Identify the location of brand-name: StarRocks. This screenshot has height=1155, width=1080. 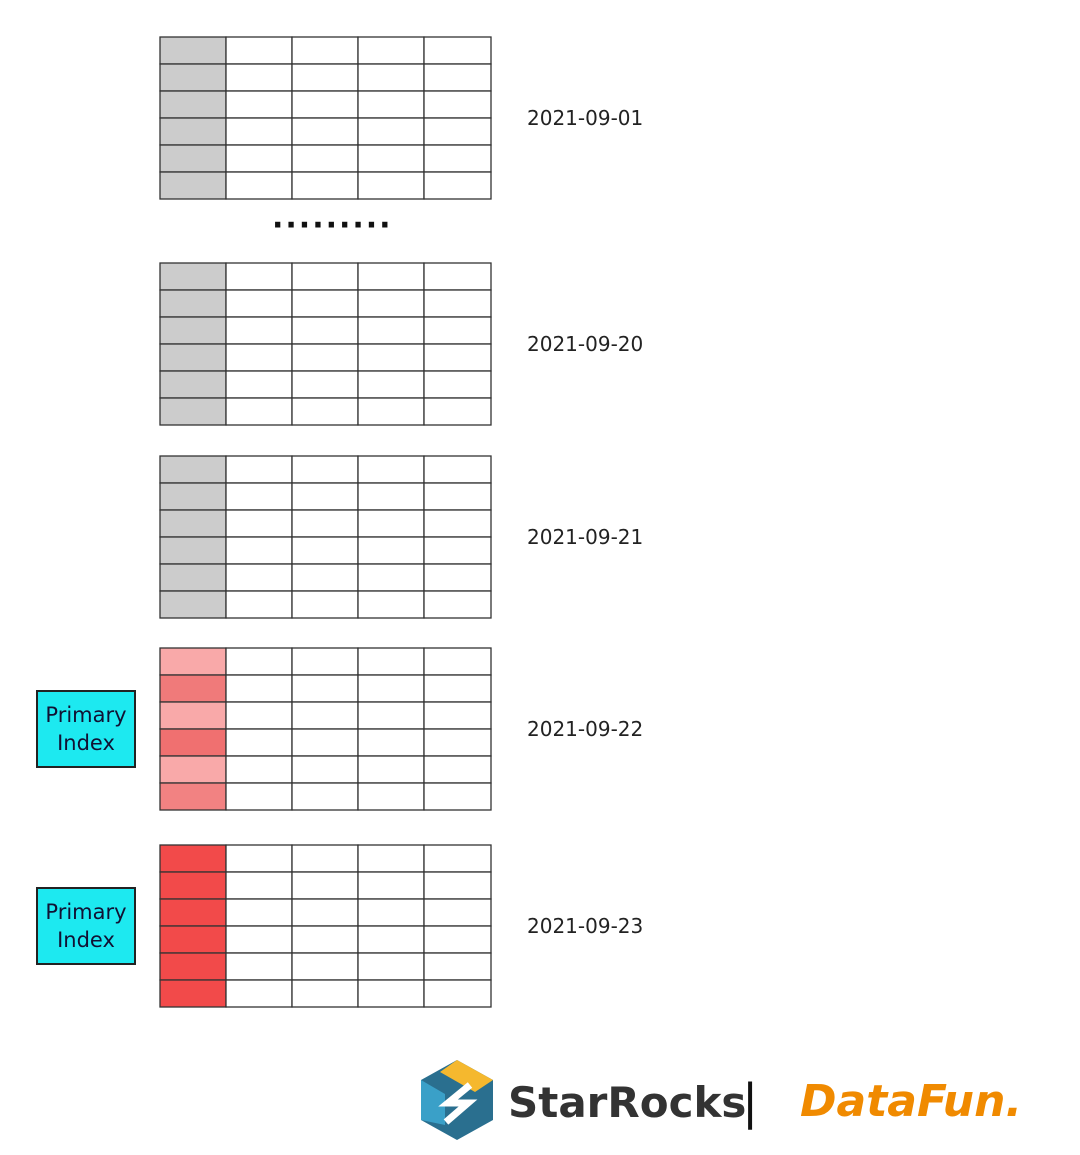
(627, 1102).